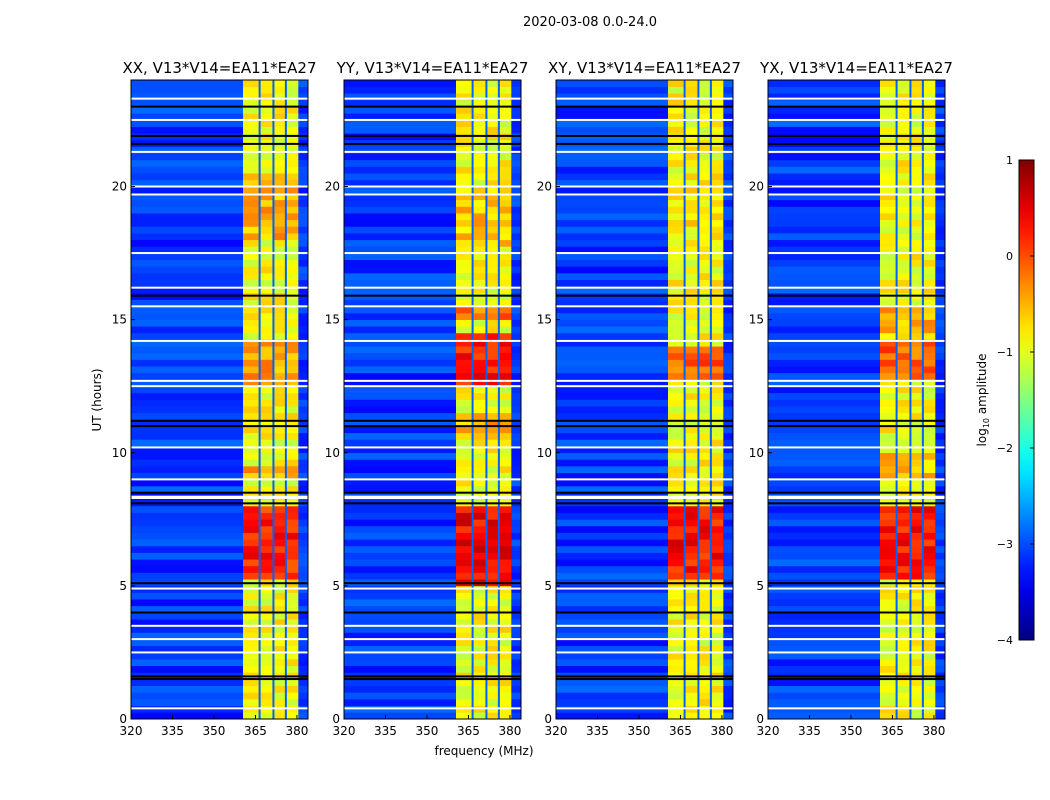 Image resolution: width=1050 pixels, height=800 pixels. I want to click on colorbar: 10−1−2−3−4, so click(1016, 400).